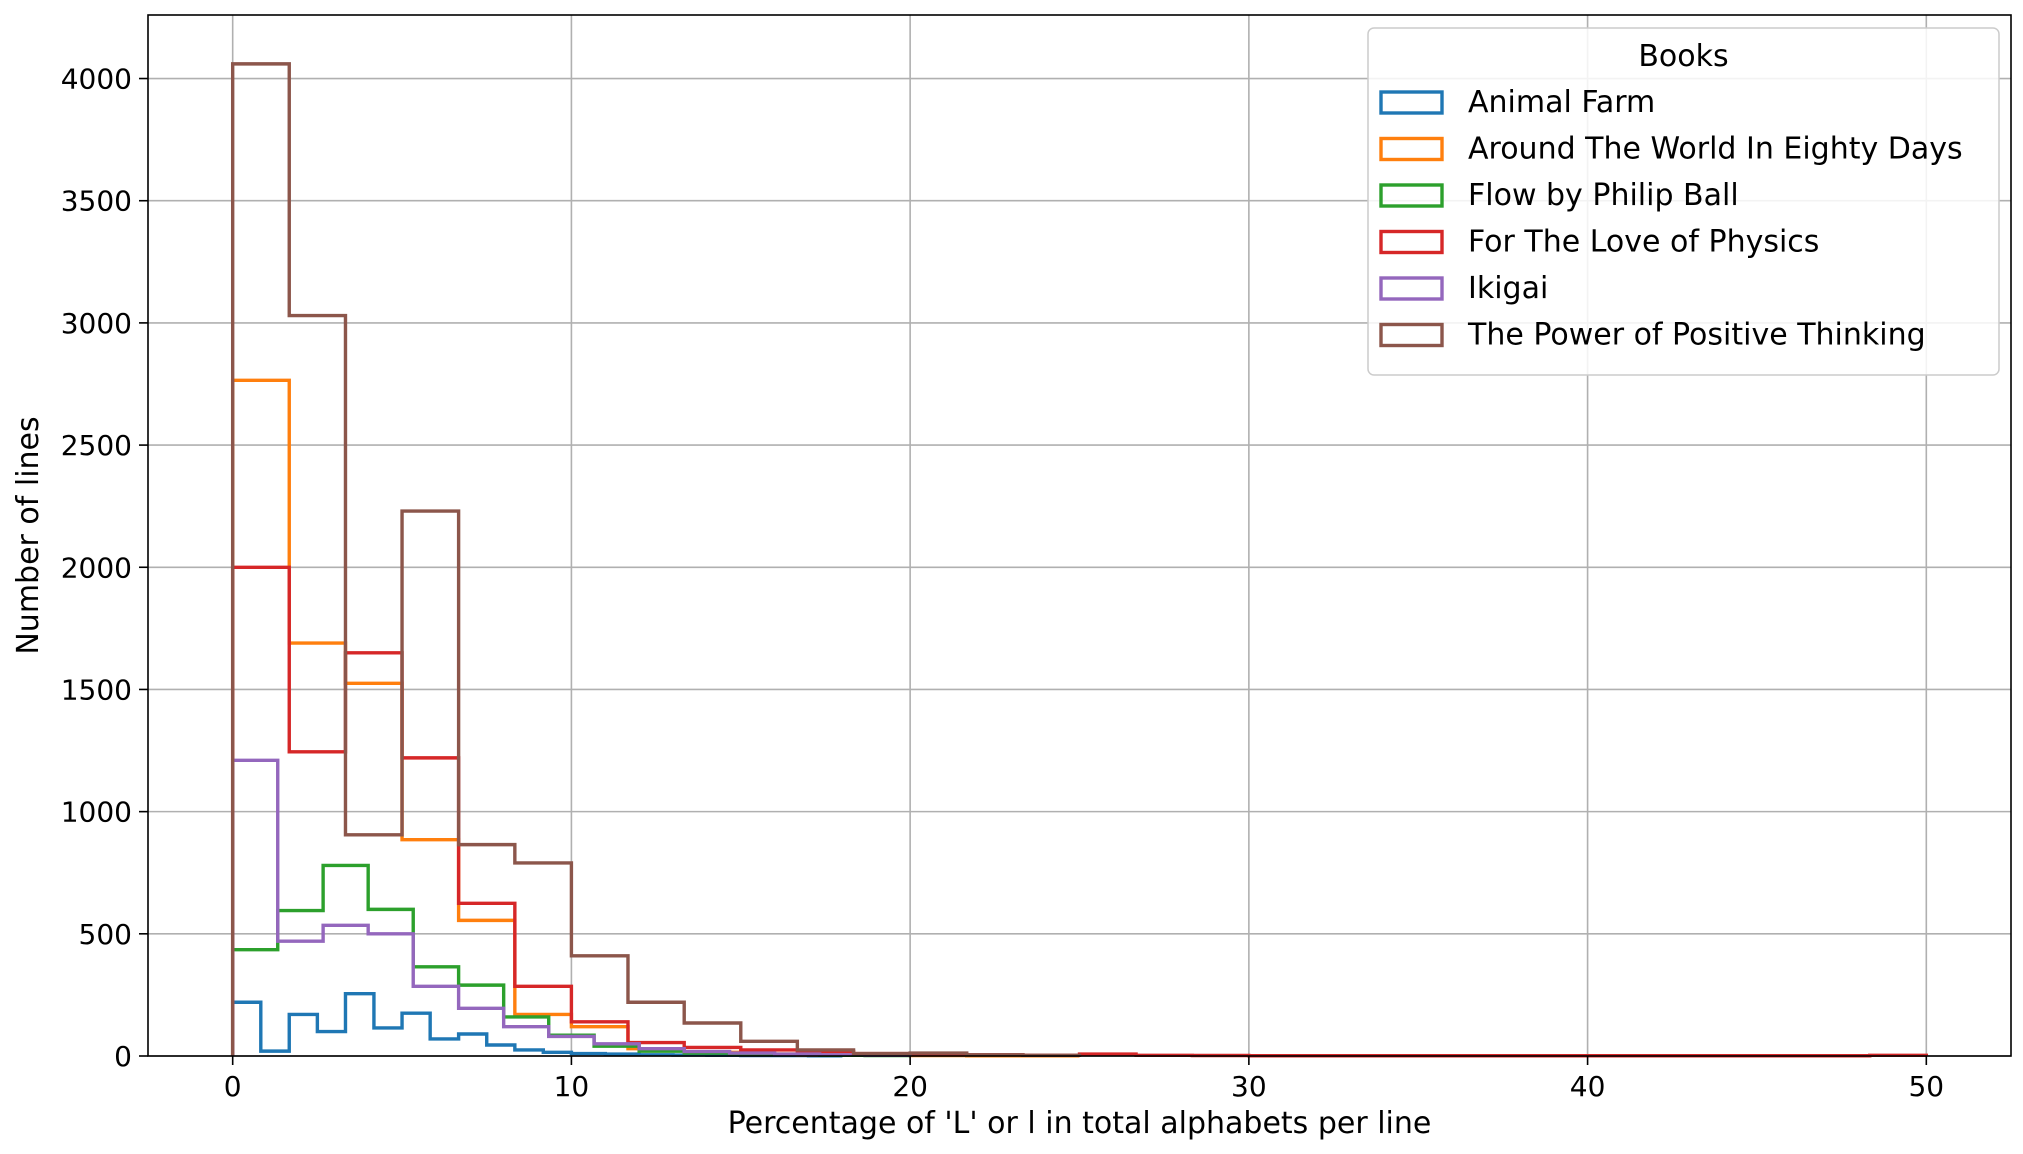 Image resolution: width=2023 pixels, height=1154 pixels. I want to click on legend-box, so click(1683, 201).